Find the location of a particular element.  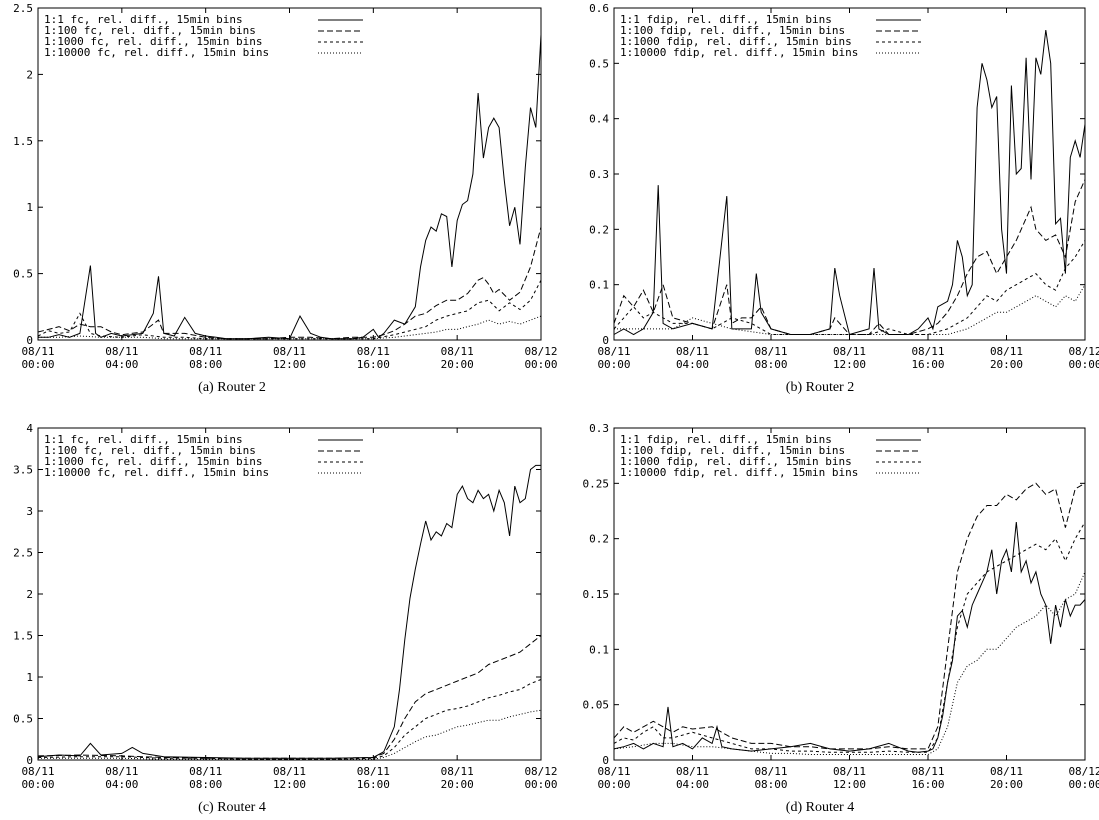

panel-caption: (c) Router 4 is located at coordinates (232, 807).